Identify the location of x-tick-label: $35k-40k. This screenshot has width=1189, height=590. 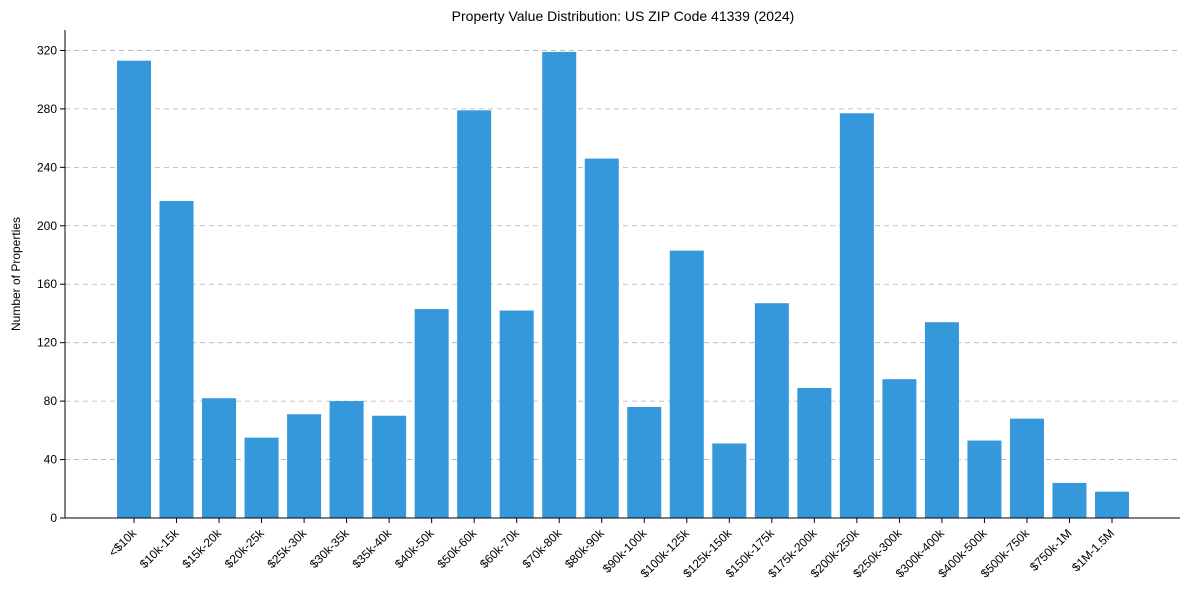
(372, 549).